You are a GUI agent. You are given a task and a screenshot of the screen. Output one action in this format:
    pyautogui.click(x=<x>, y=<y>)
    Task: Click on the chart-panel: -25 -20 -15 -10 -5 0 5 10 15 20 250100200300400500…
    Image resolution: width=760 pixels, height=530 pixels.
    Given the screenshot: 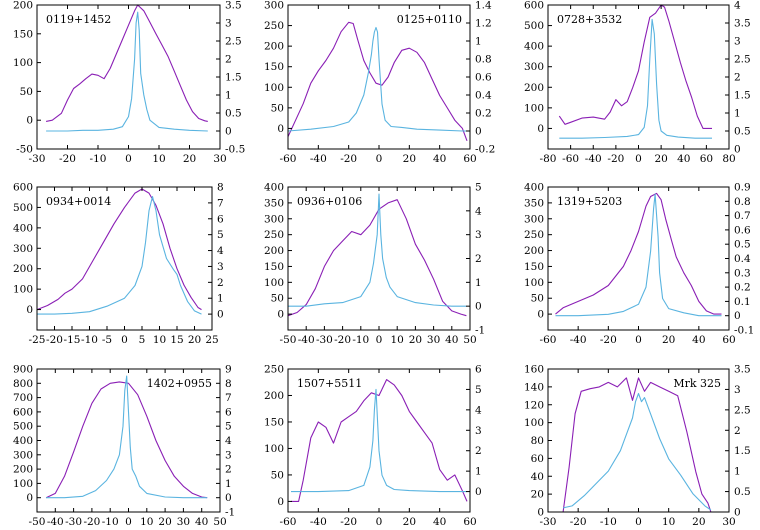 What is the action you would take?
    pyautogui.click(x=118, y=264)
    